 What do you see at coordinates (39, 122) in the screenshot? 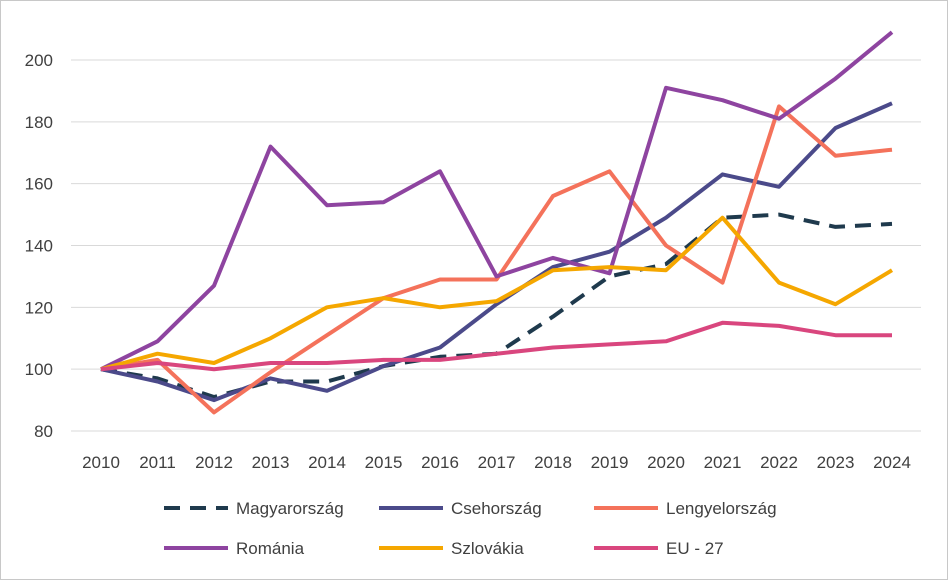
I see `y-tick-label: 180` at bounding box center [39, 122].